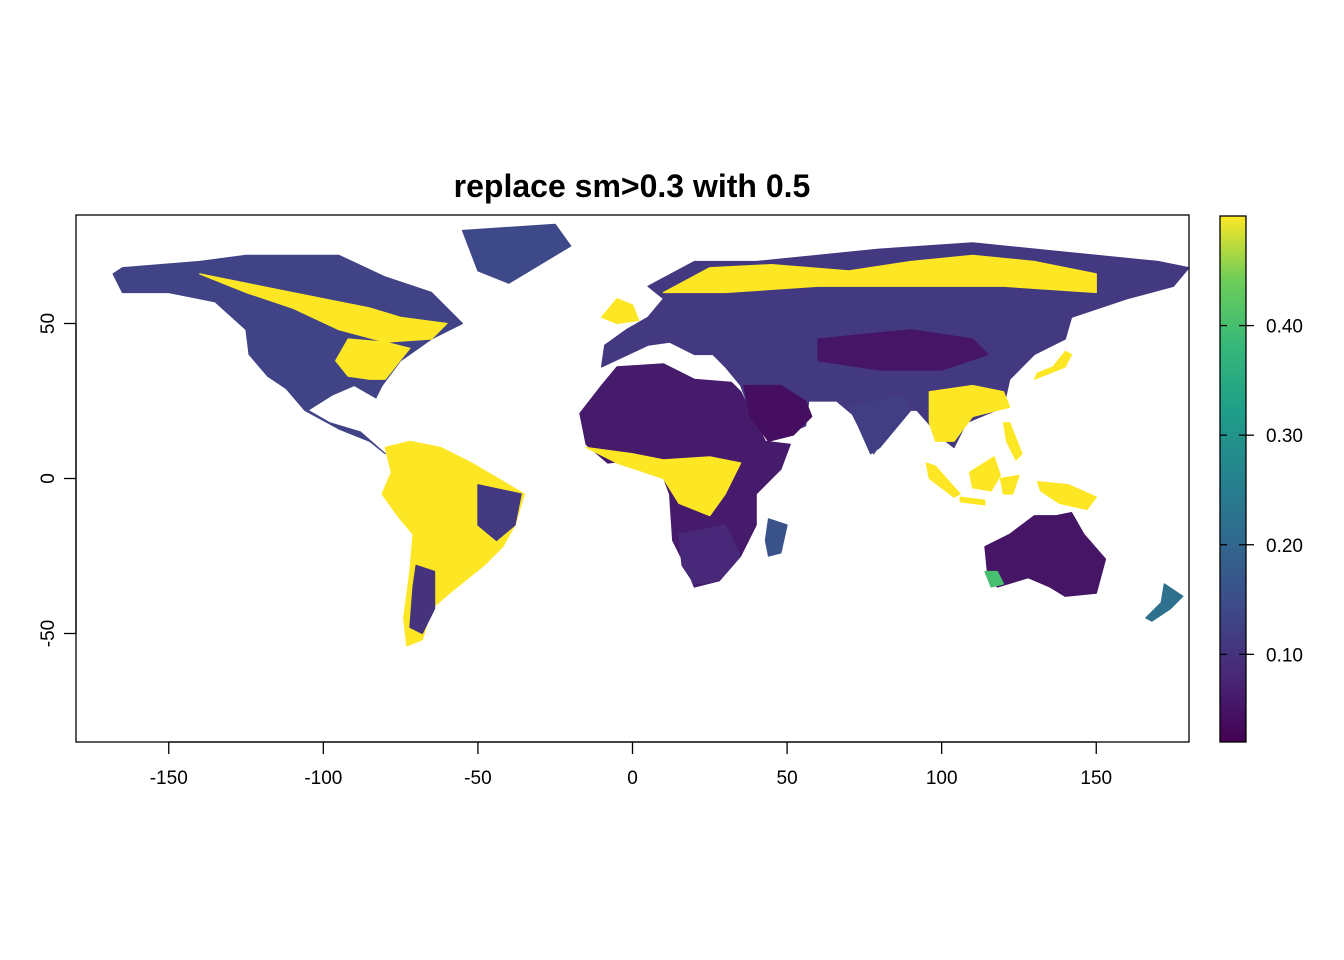 This screenshot has height=960, width=1344. Describe the element at coordinates (1284, 655) in the screenshot. I see `legend-tick-label: 0.10` at that location.